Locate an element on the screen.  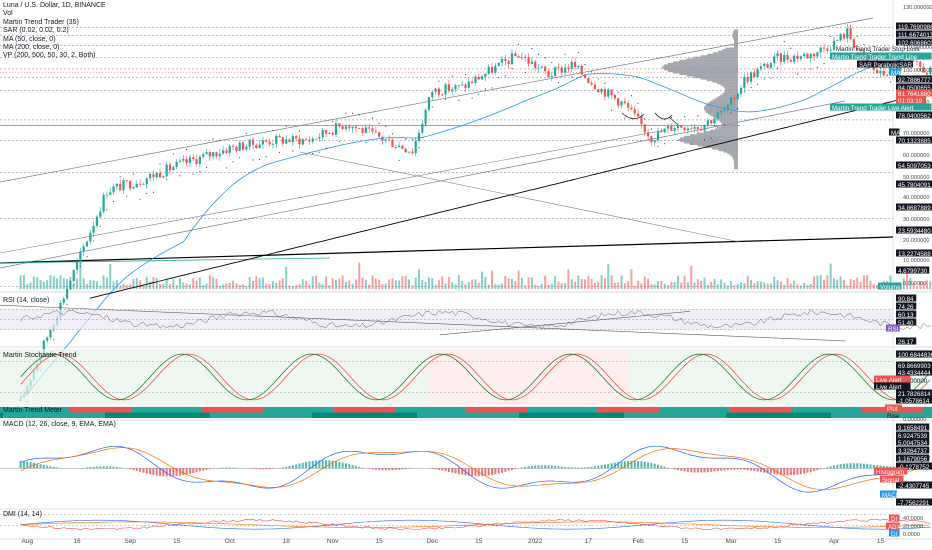
rsi-axis-tag: 26.17 is located at coordinates (906, 342).